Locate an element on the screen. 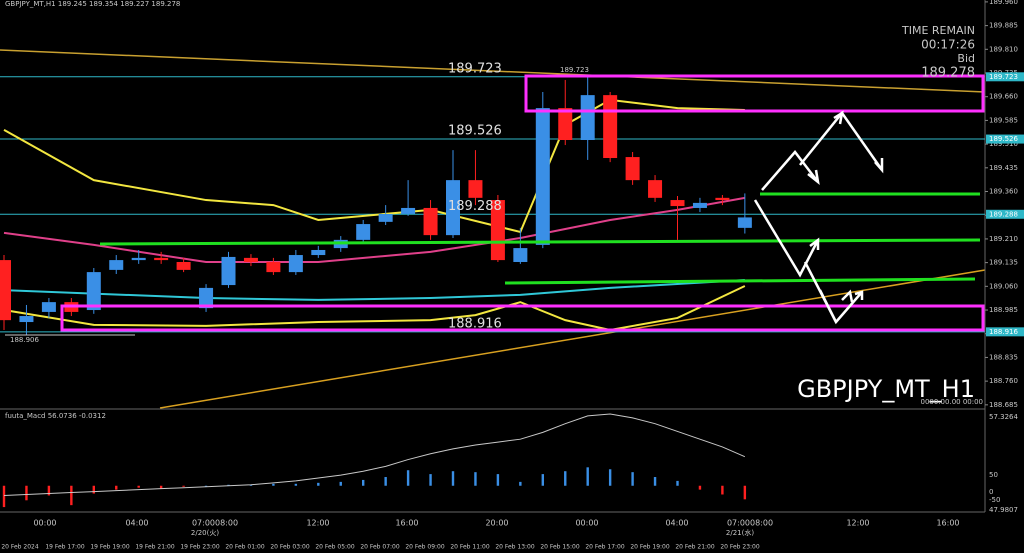 The width and height of the screenshot is (1024, 553). date-label: 20 Feb 21:00 is located at coordinates (695, 547).